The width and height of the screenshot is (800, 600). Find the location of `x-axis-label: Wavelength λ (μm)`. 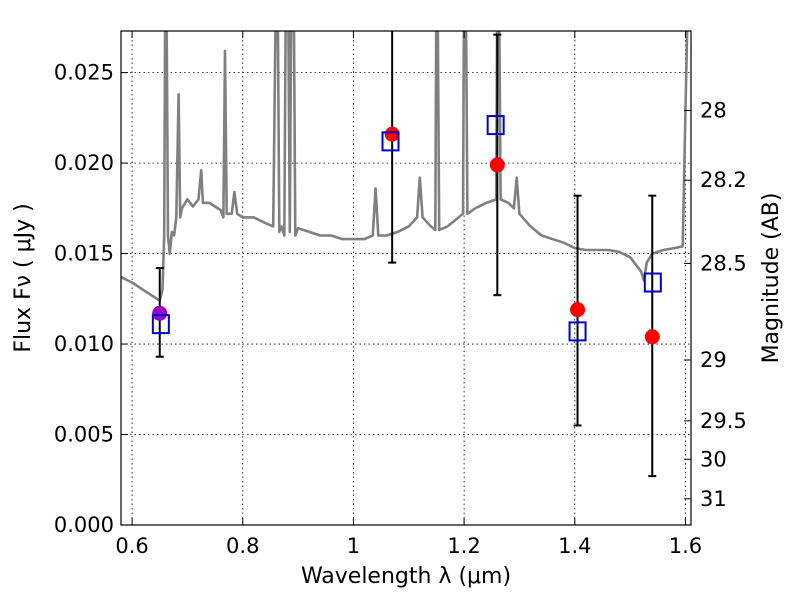

x-axis-label: Wavelength λ (μm) is located at coordinates (406, 576).